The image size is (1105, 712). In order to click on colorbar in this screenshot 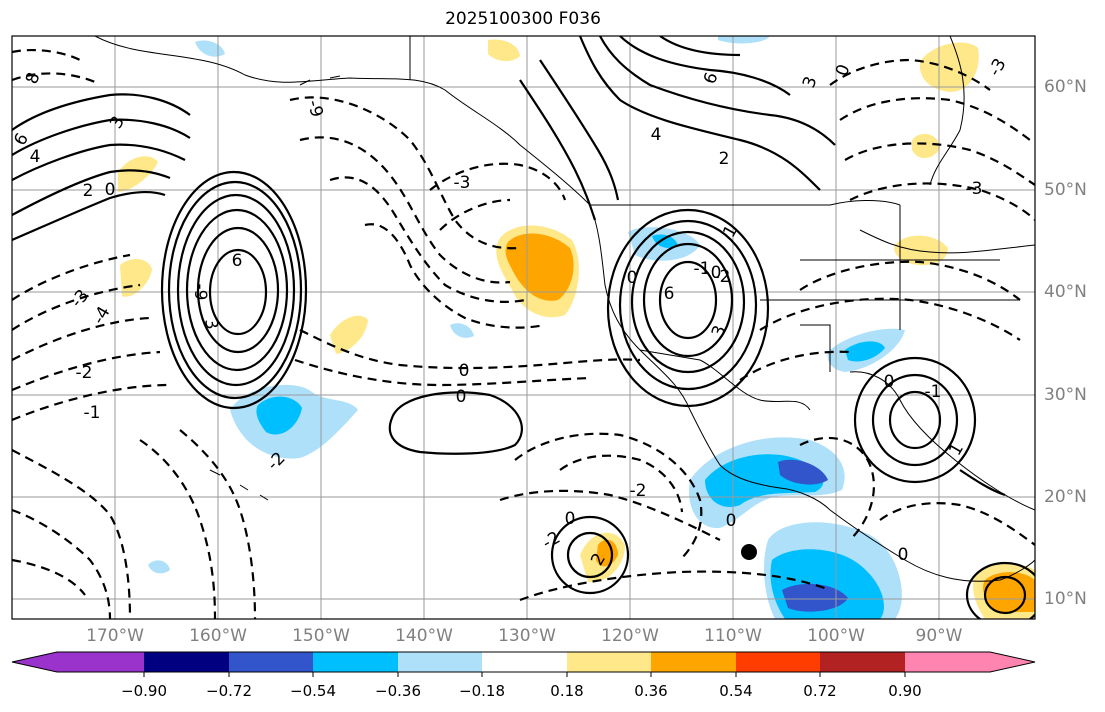, I will do `click(523, 664)`.